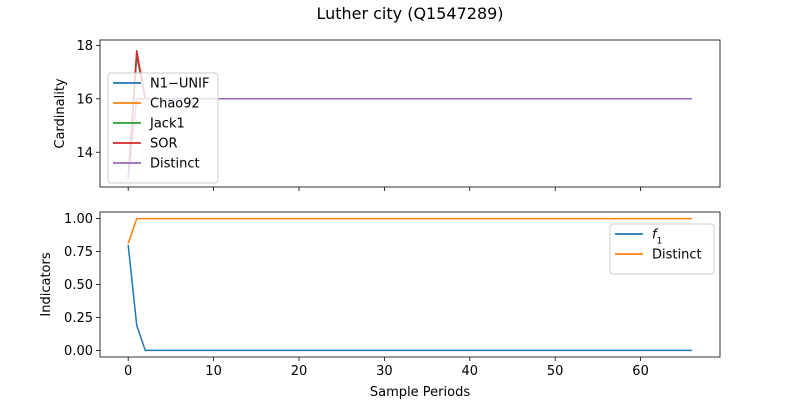  Describe the element at coordinates (167, 124) in the screenshot. I see `legend-label: Jack1` at that location.